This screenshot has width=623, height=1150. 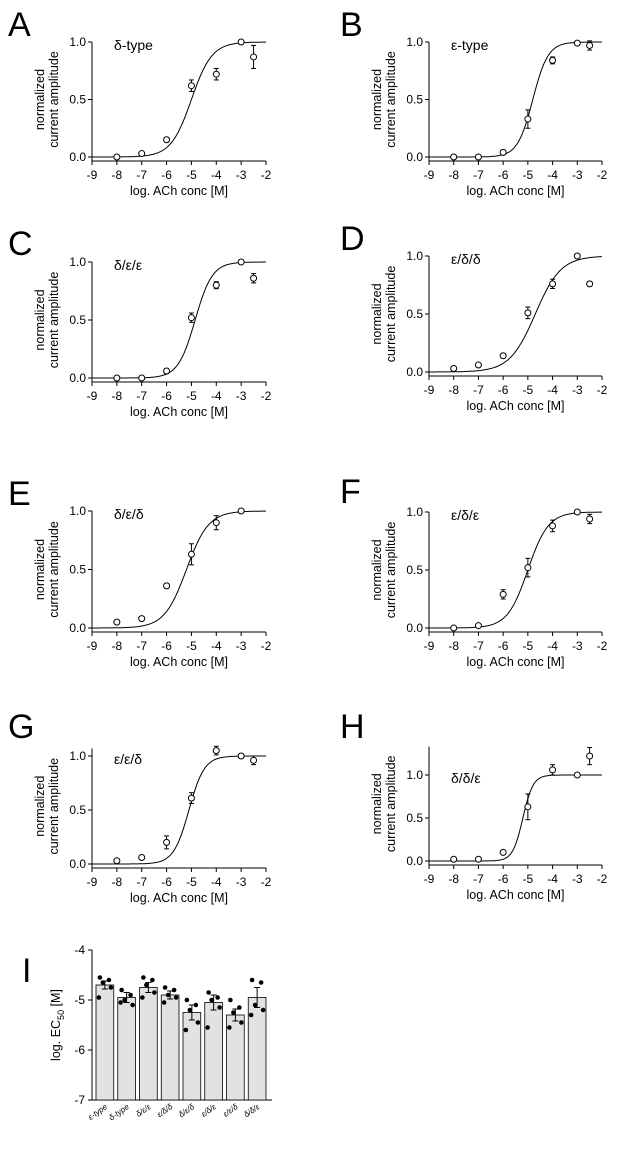 I want to click on x-tick-label: -8, so click(x=117, y=882).